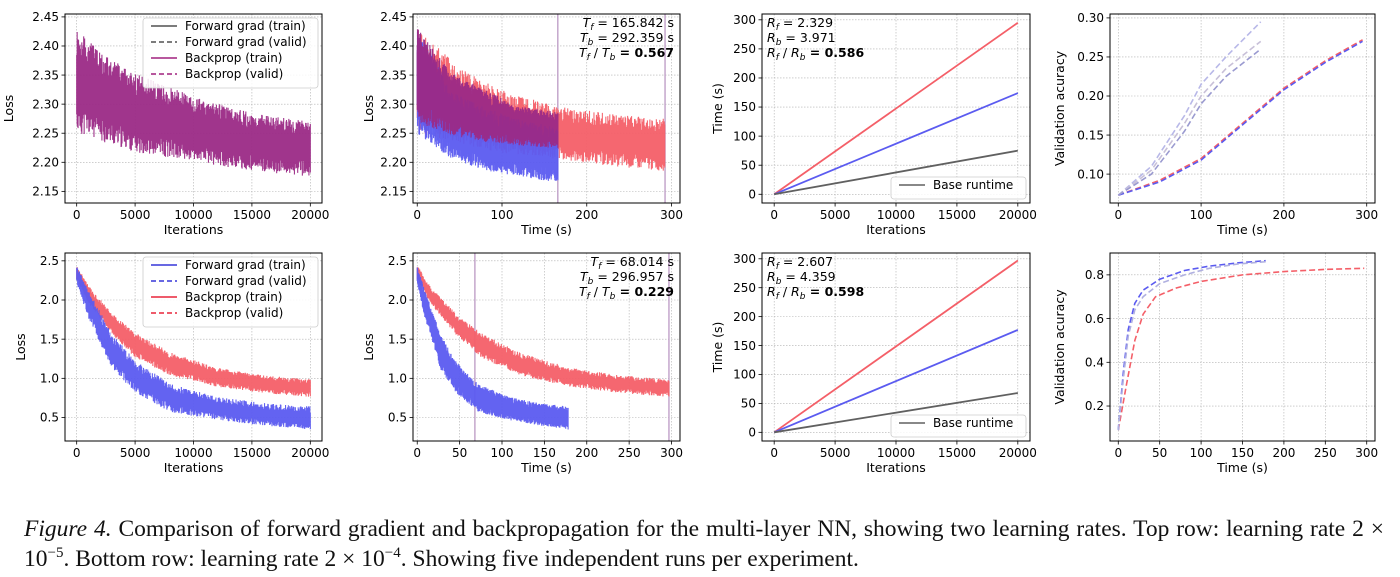 The image size is (1400, 577). I want to click on y-tick-label: 200, so click(744, 317).